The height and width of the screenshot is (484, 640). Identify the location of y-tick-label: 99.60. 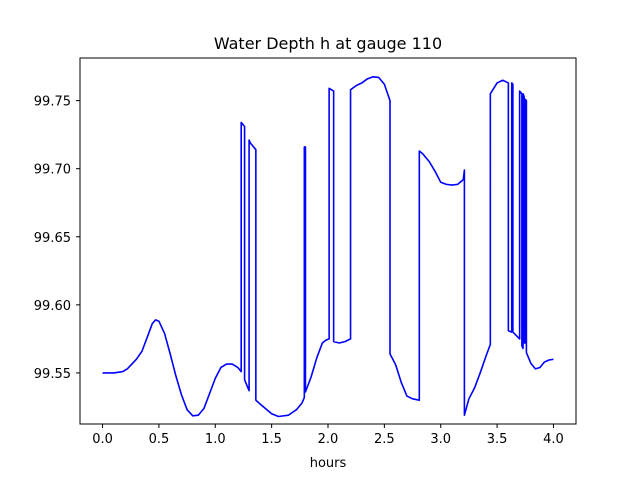
(52, 306).